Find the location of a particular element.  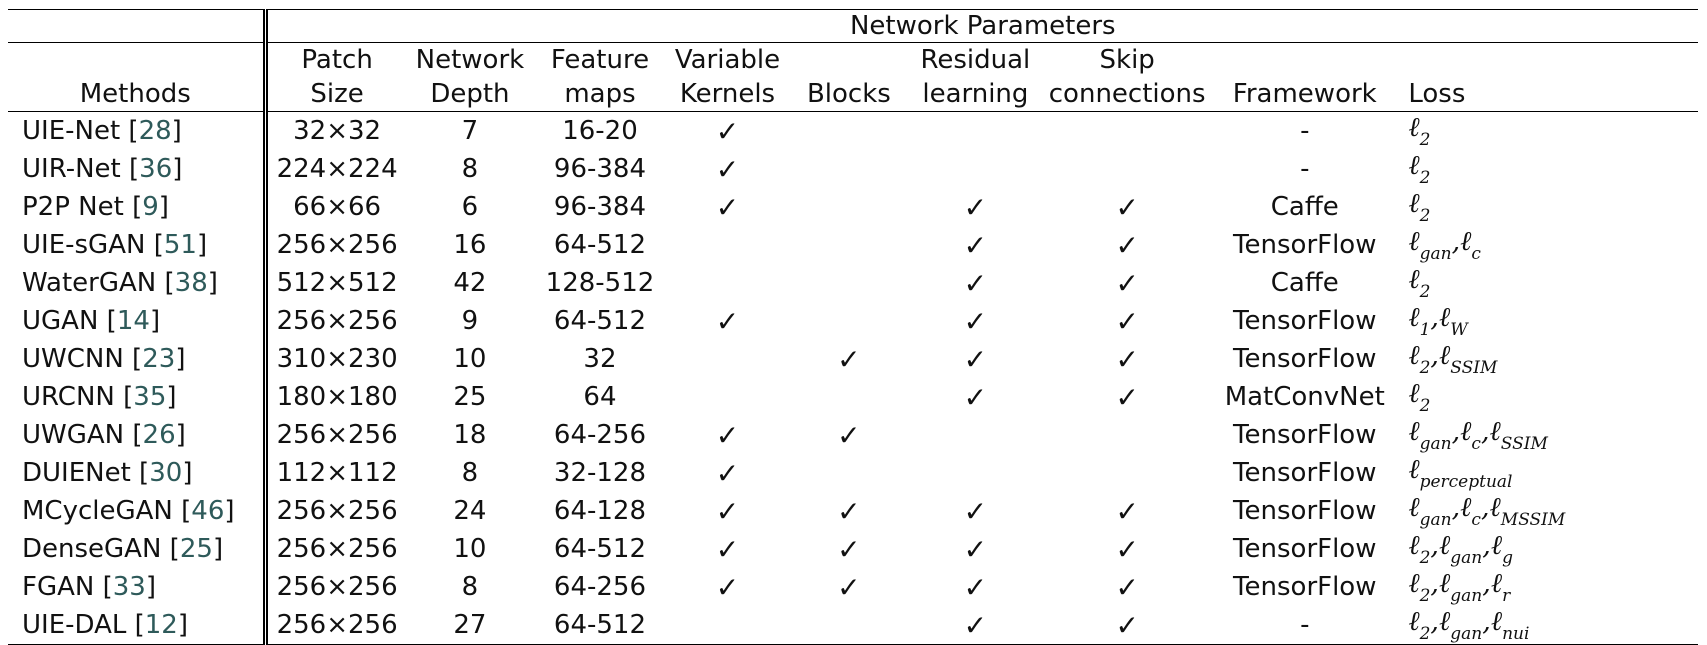

method-cell: DUIENet [30] is located at coordinates (138, 473).